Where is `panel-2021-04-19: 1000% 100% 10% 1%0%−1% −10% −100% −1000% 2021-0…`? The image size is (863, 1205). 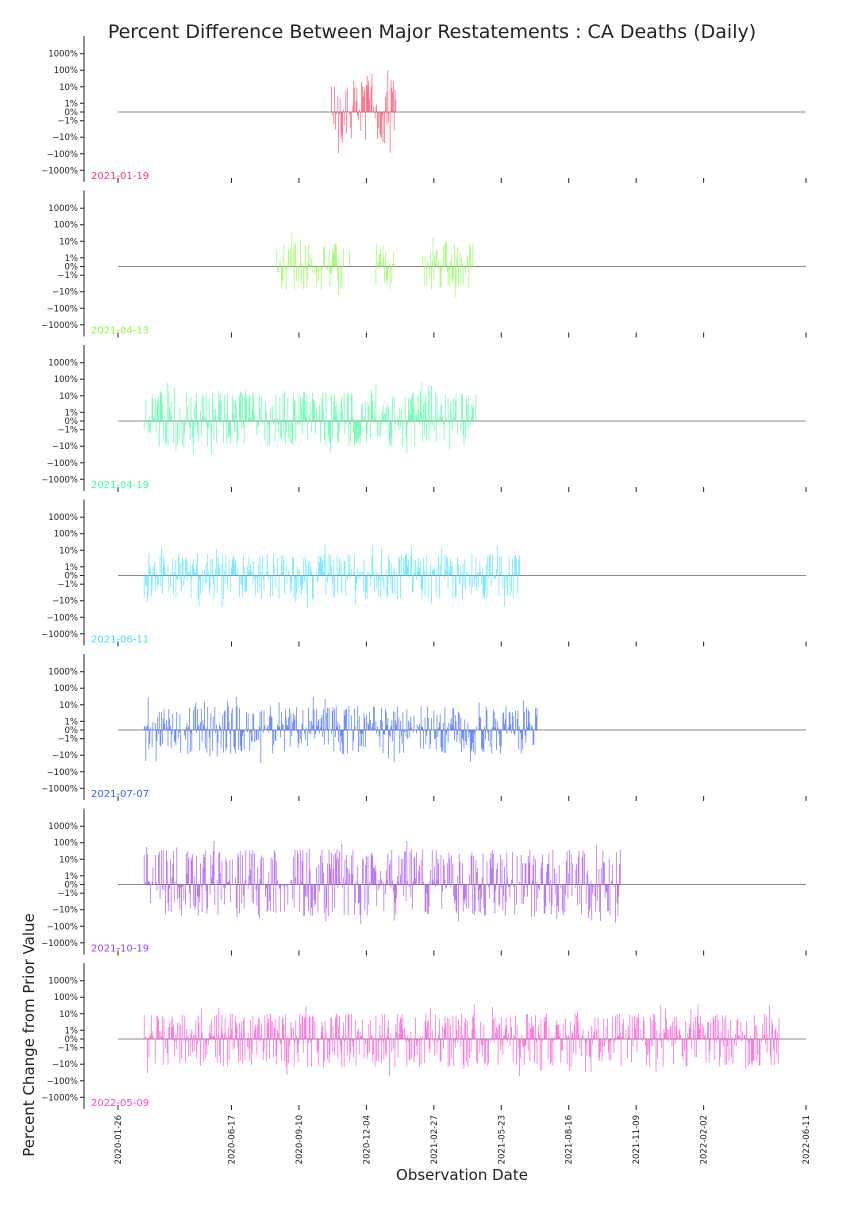 panel-2021-04-19: 1000% 100% 10% 1%0%−1% −10% −100% −1000% 2021-0… is located at coordinates (424, 418).